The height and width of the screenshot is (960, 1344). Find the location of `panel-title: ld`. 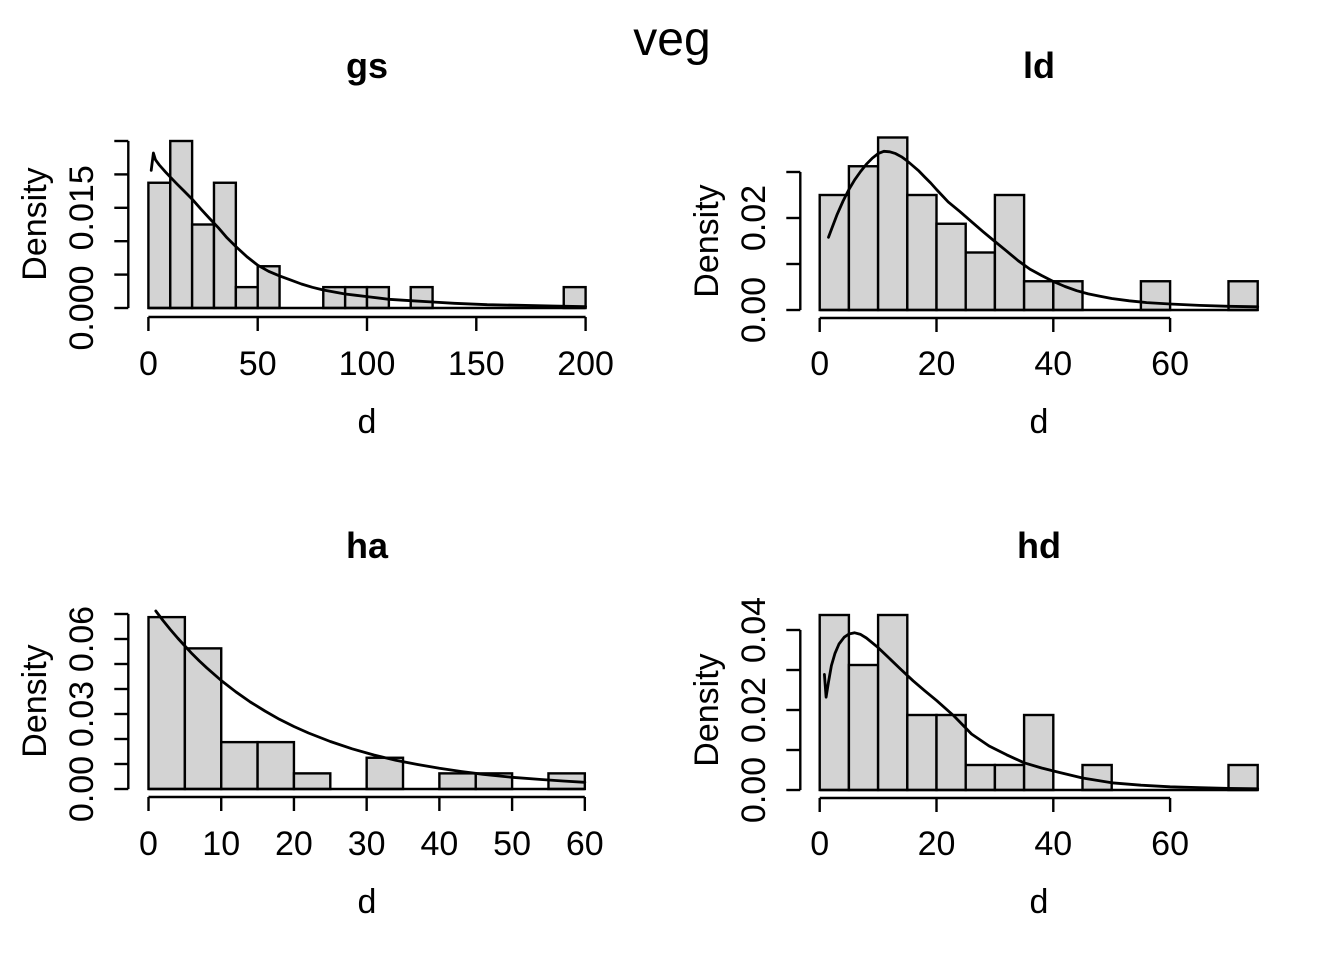

panel-title: ld is located at coordinates (1039, 65).